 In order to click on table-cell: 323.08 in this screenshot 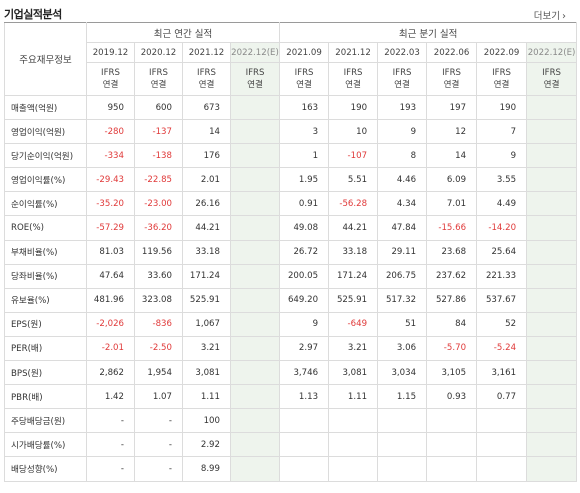, I will do `click(158, 300)`.